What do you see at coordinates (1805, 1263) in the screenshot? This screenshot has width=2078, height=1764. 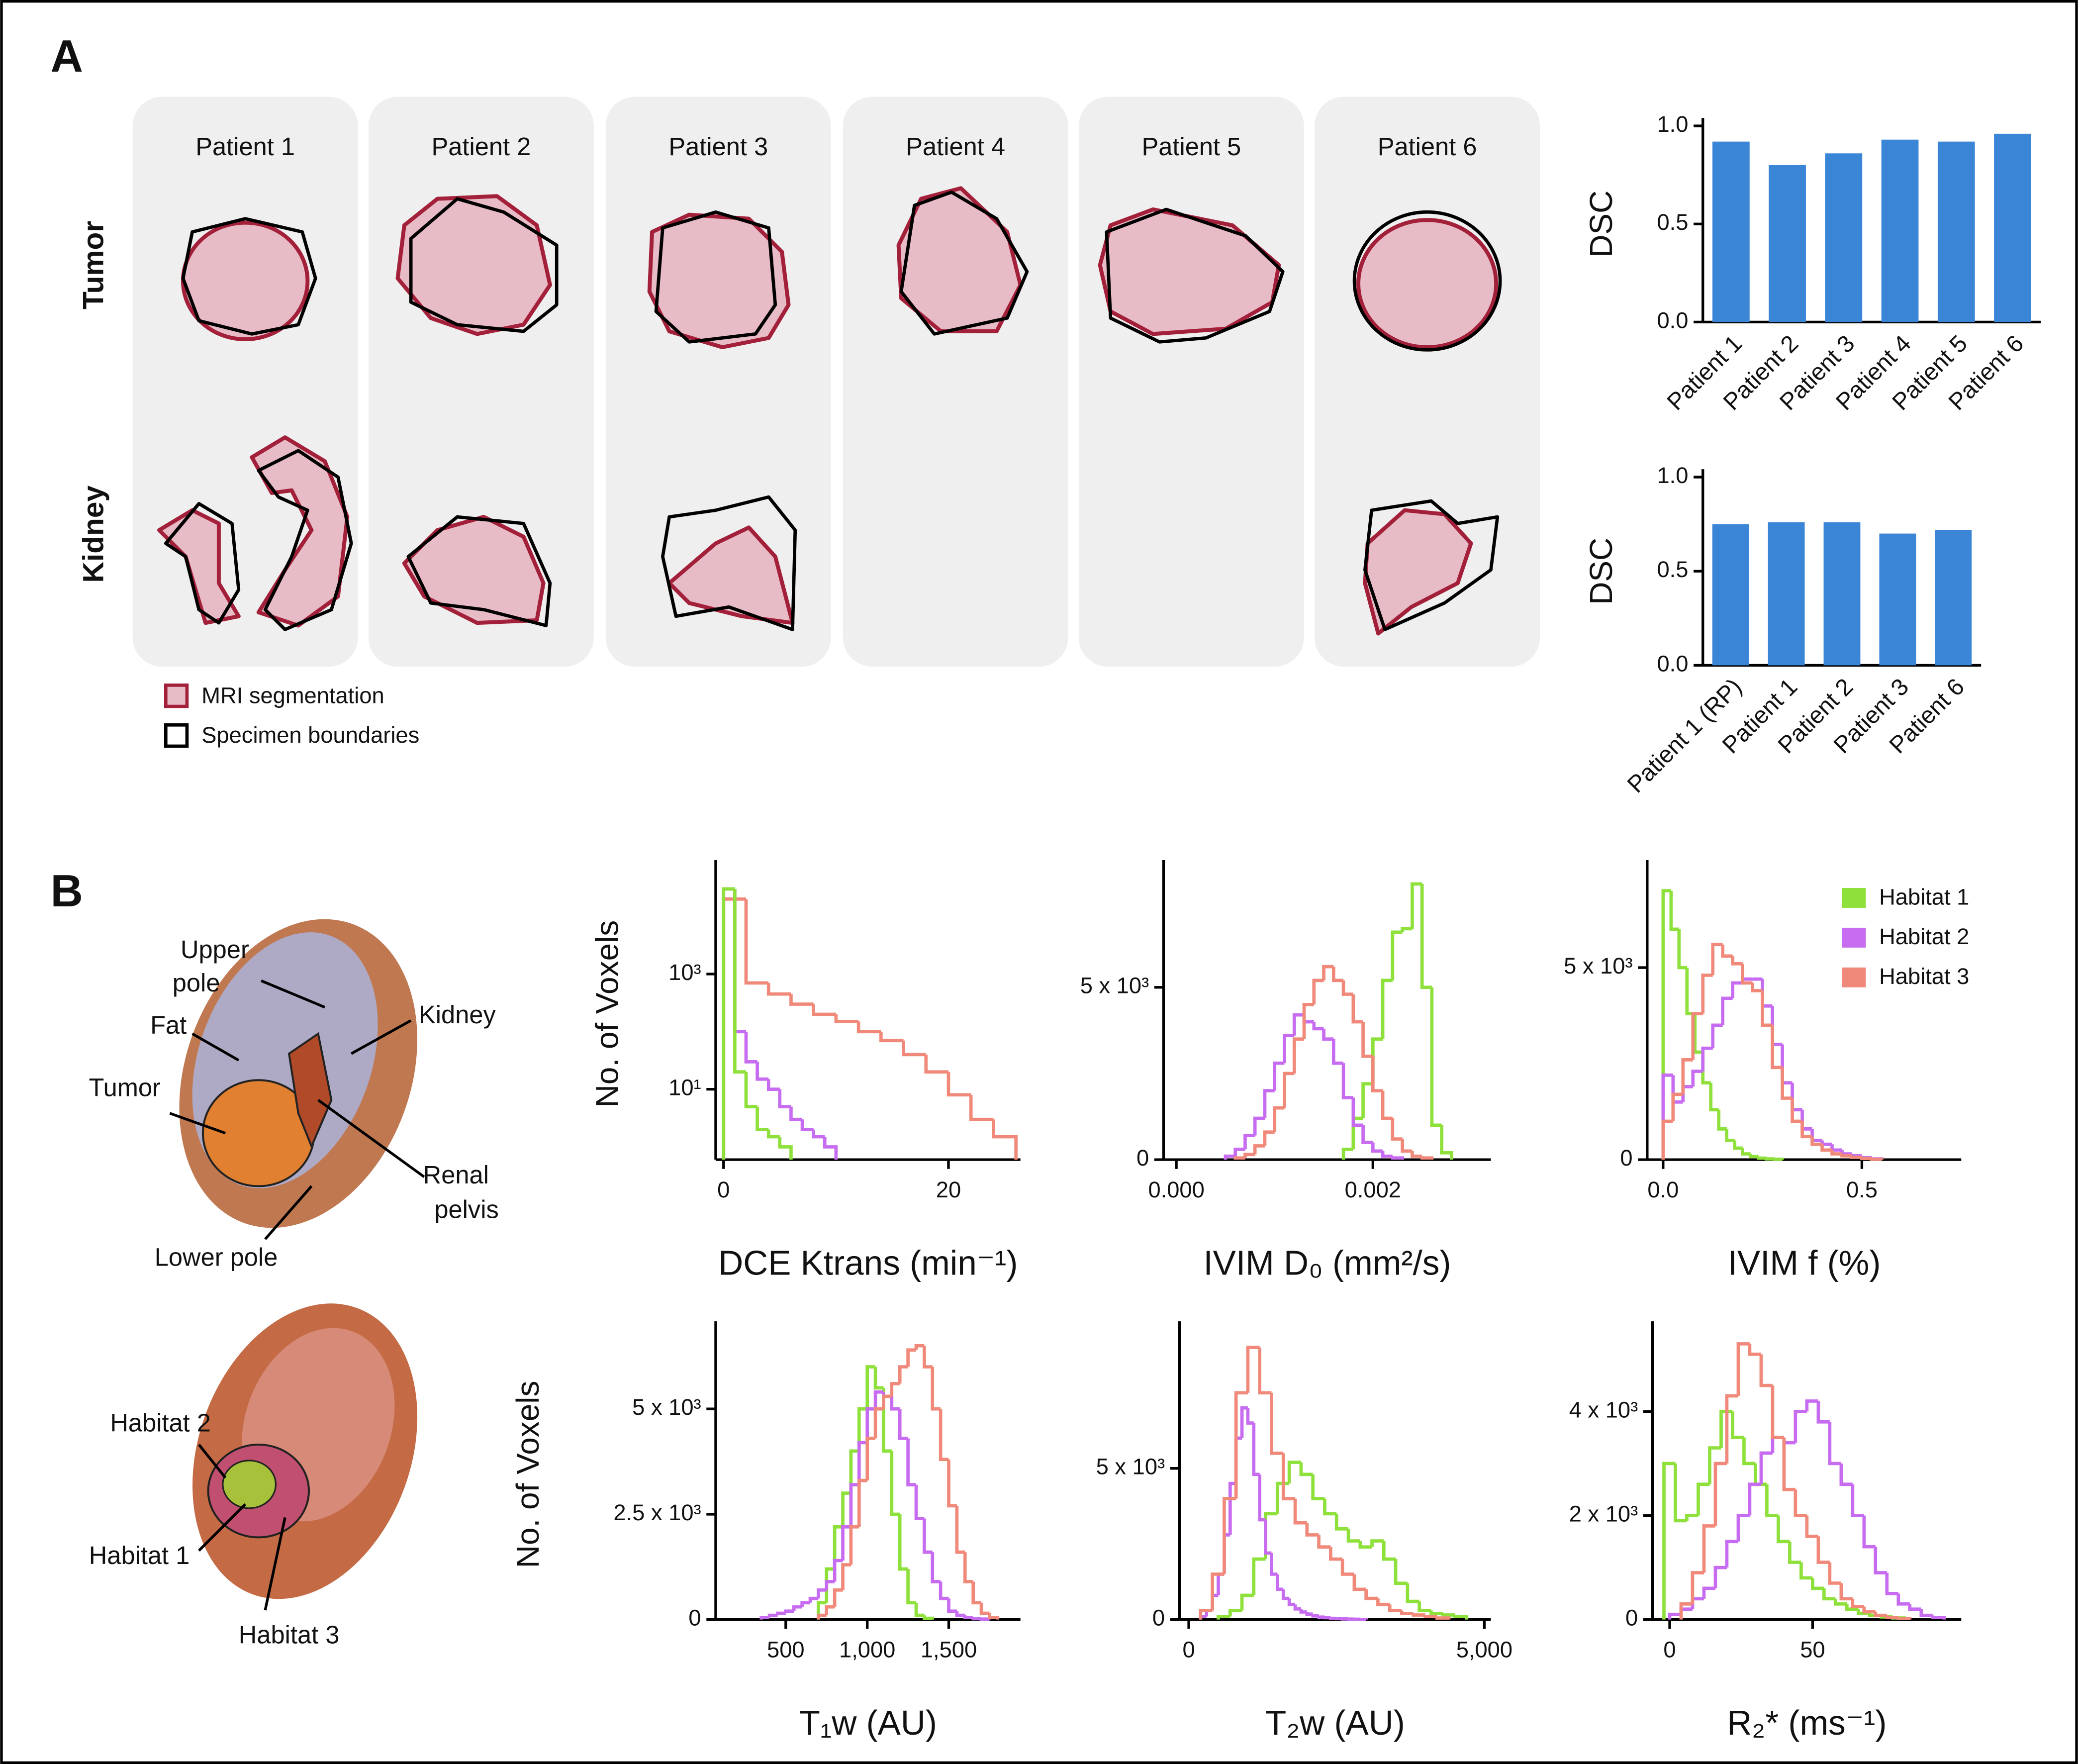 I see `x-axis-label: IVIM f (%)` at bounding box center [1805, 1263].